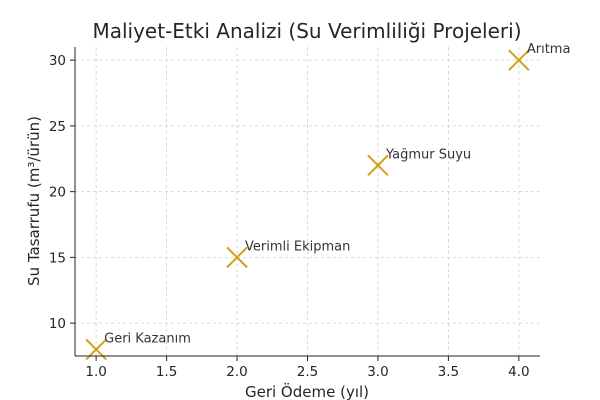 The height and width of the screenshot is (400, 600). I want to click on x-tick-label: 1.5, so click(166, 372).